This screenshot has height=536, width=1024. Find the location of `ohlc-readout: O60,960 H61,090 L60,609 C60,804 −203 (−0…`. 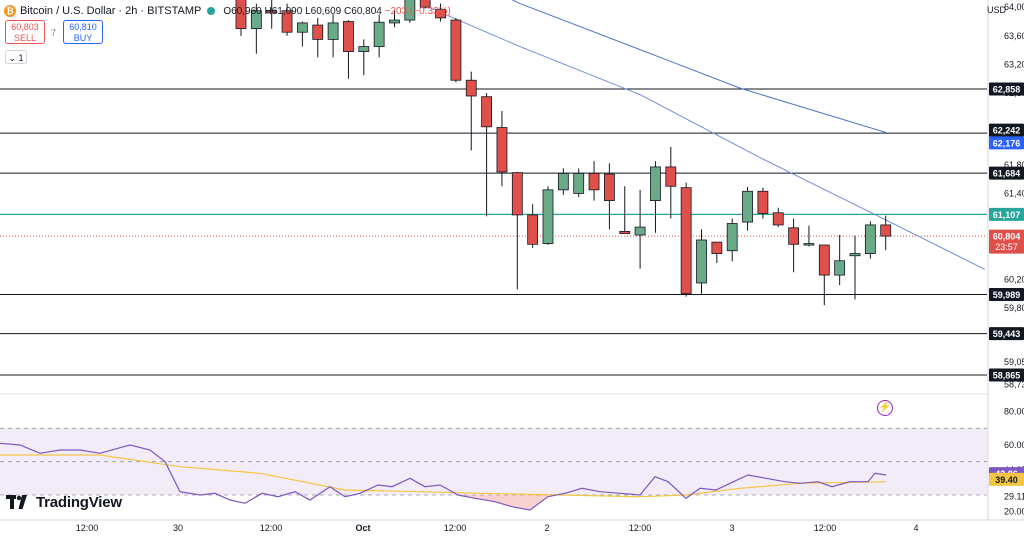

ohlc-readout: O60,960 H61,090 L60,609 C60,804 −203 (−0… is located at coordinates (336, 11).